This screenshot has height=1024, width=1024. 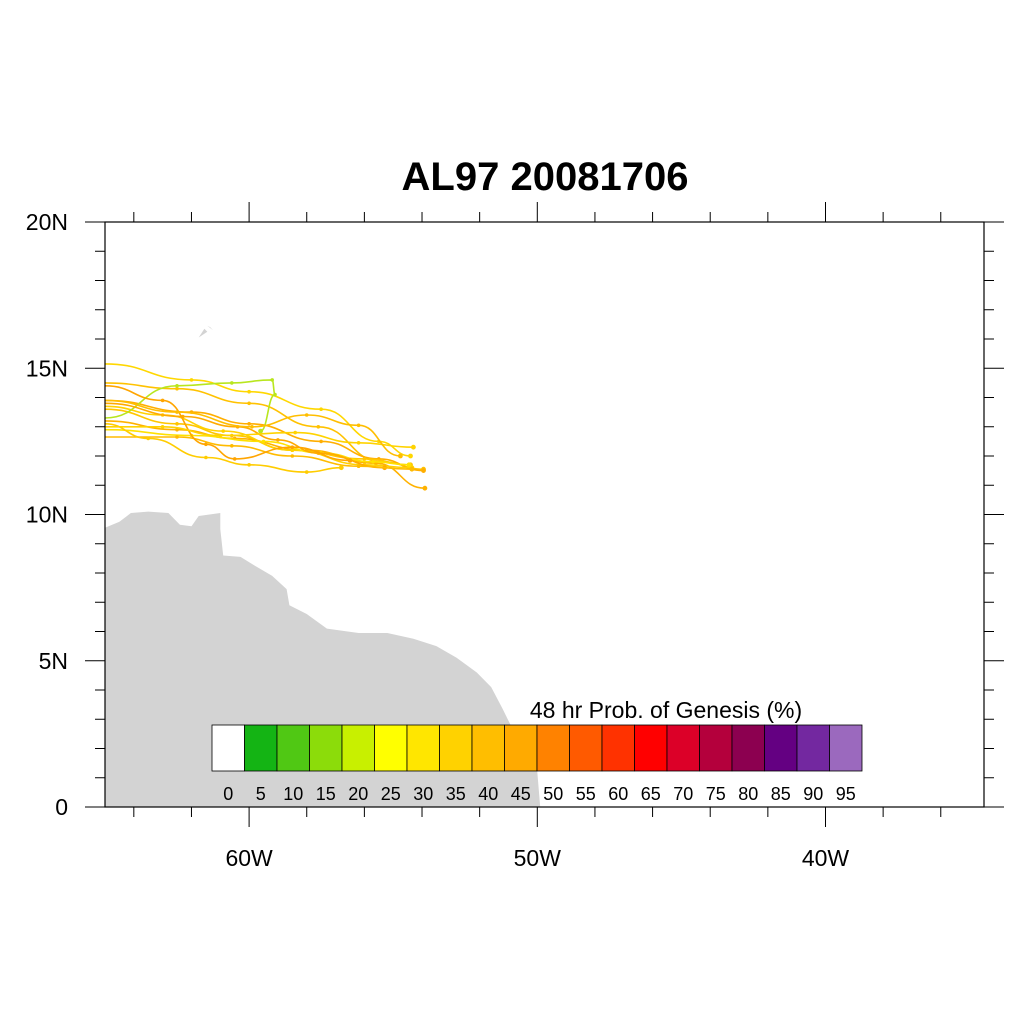 I want to click on colorbar-label: 65, so click(x=651, y=794).